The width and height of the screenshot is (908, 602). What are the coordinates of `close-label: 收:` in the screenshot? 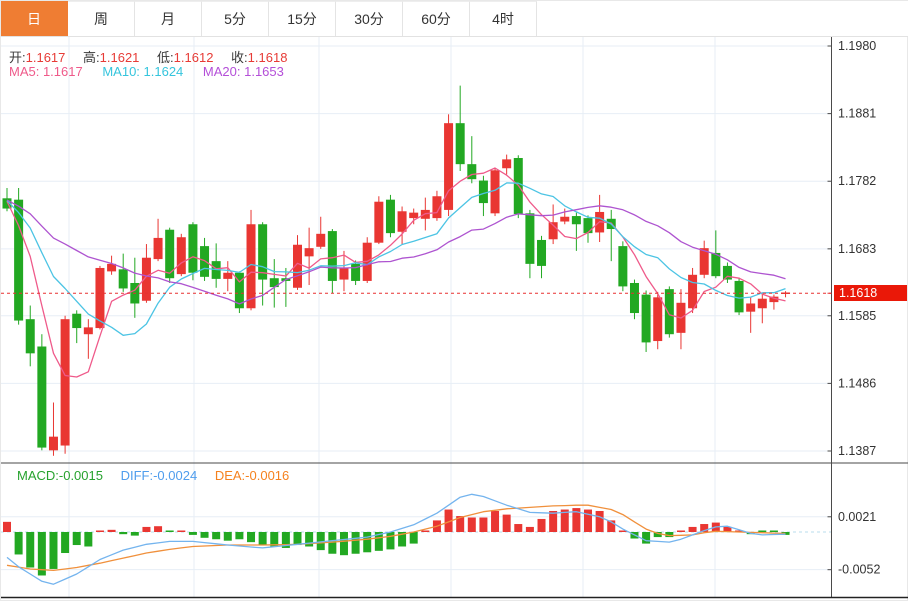 It's located at (239, 57).